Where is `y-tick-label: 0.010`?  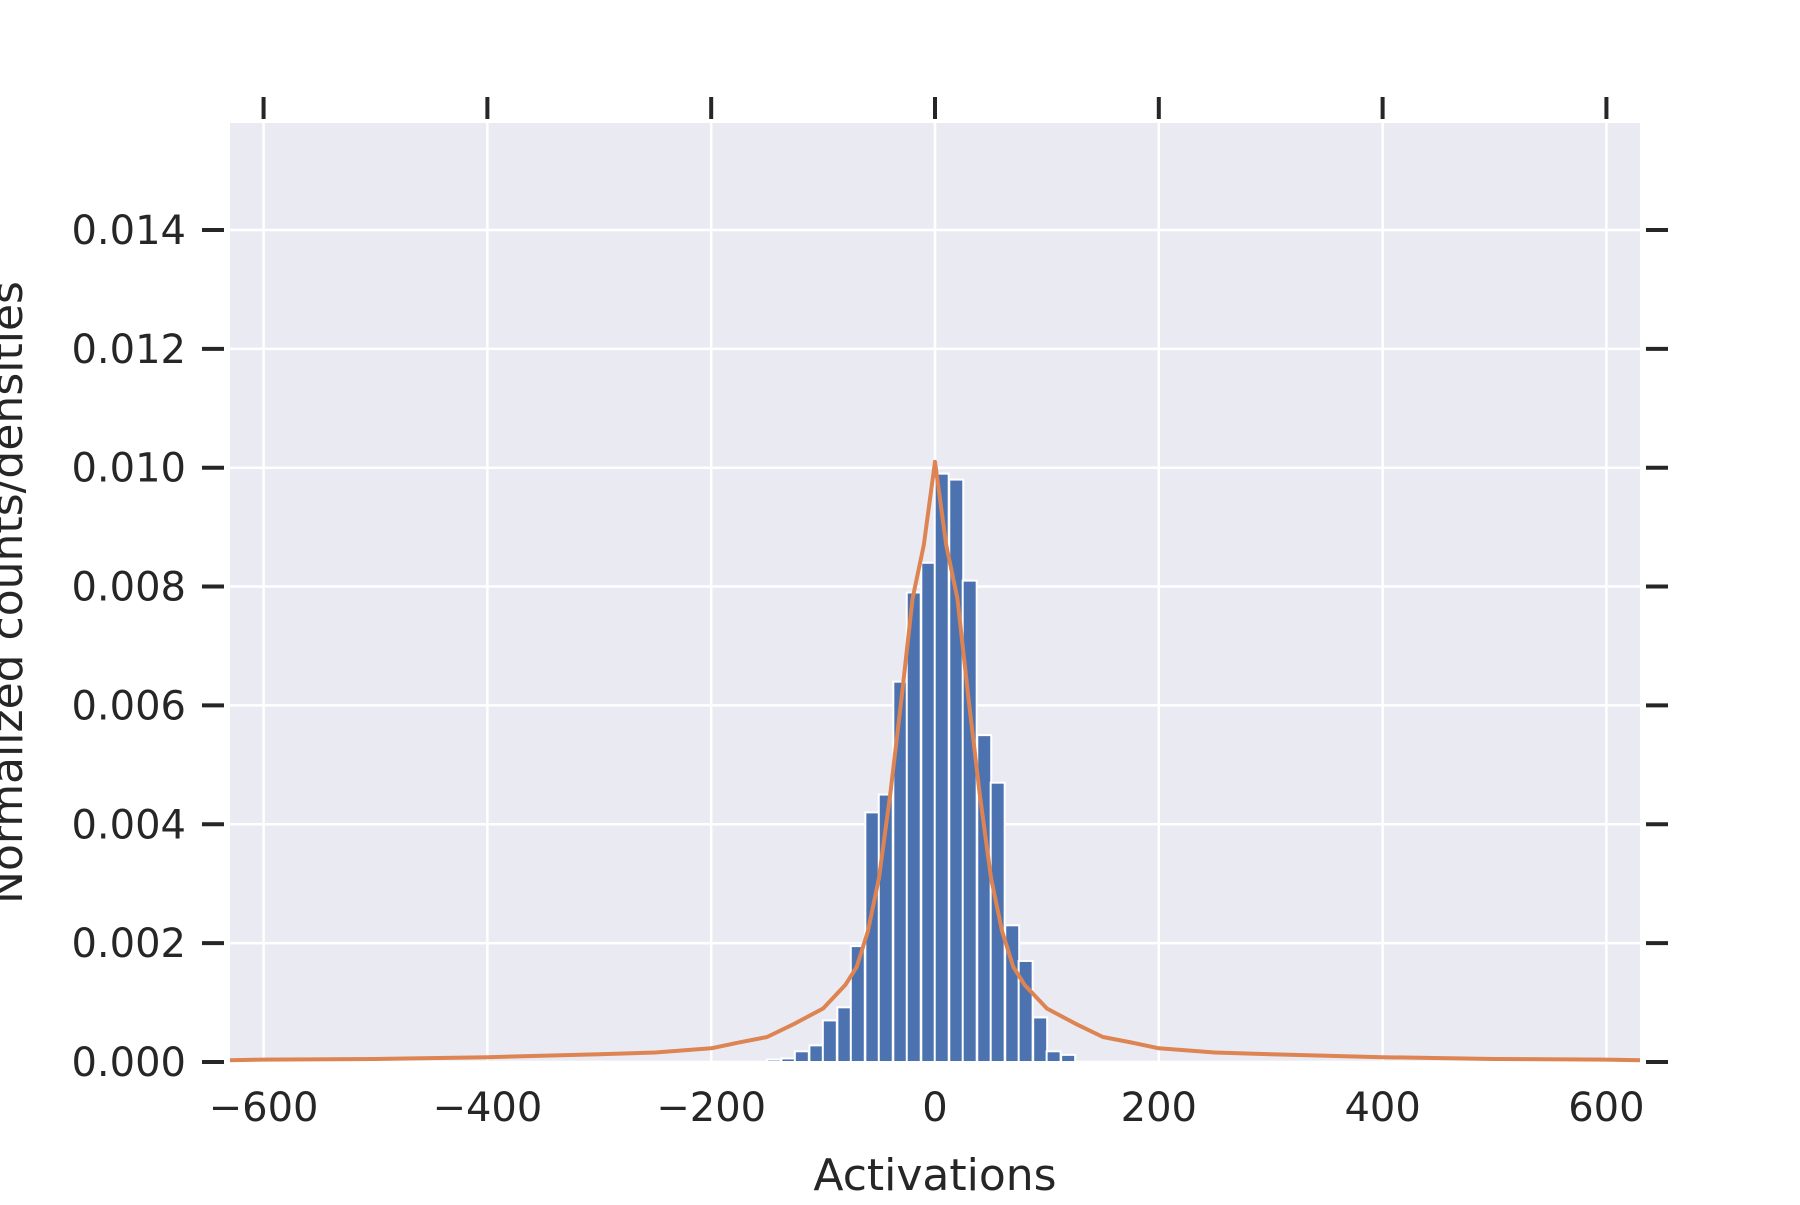
y-tick-label: 0.010 is located at coordinates (128, 469).